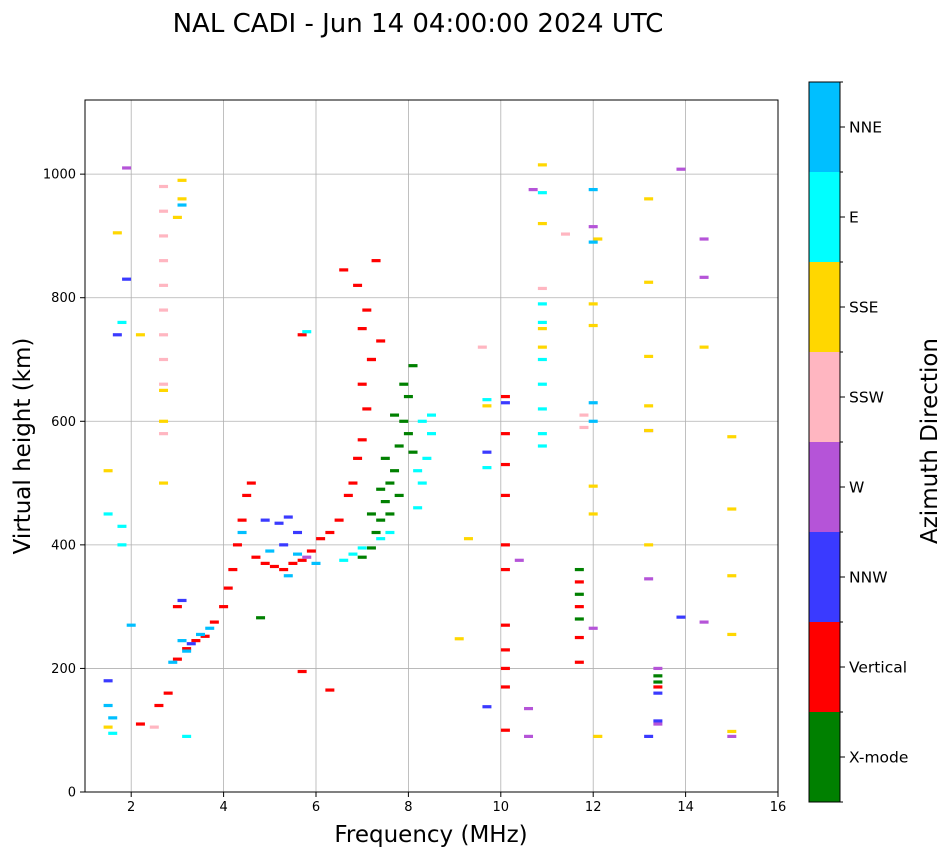 This screenshot has height=856, width=951. I want to click on y-tick-label: 0, so click(72, 793).